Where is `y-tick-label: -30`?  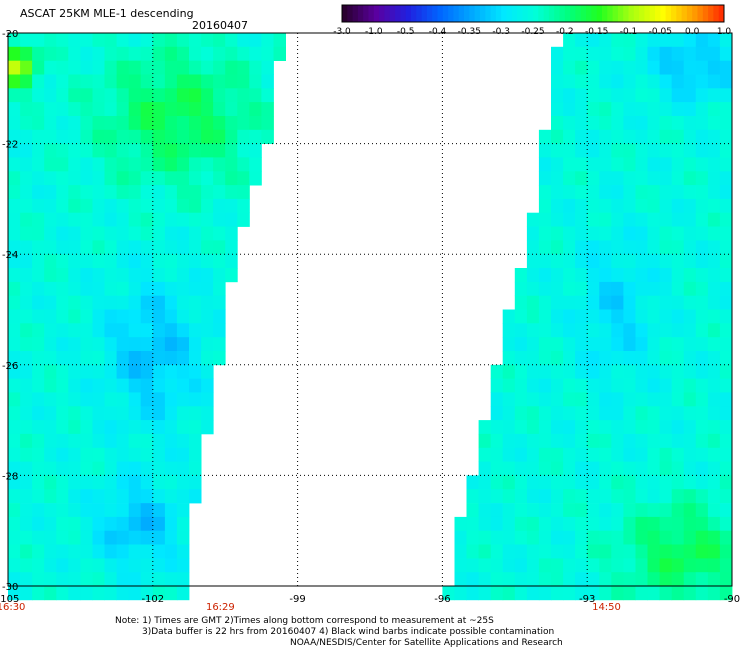 y-tick-label: -30 is located at coordinates (10, 587).